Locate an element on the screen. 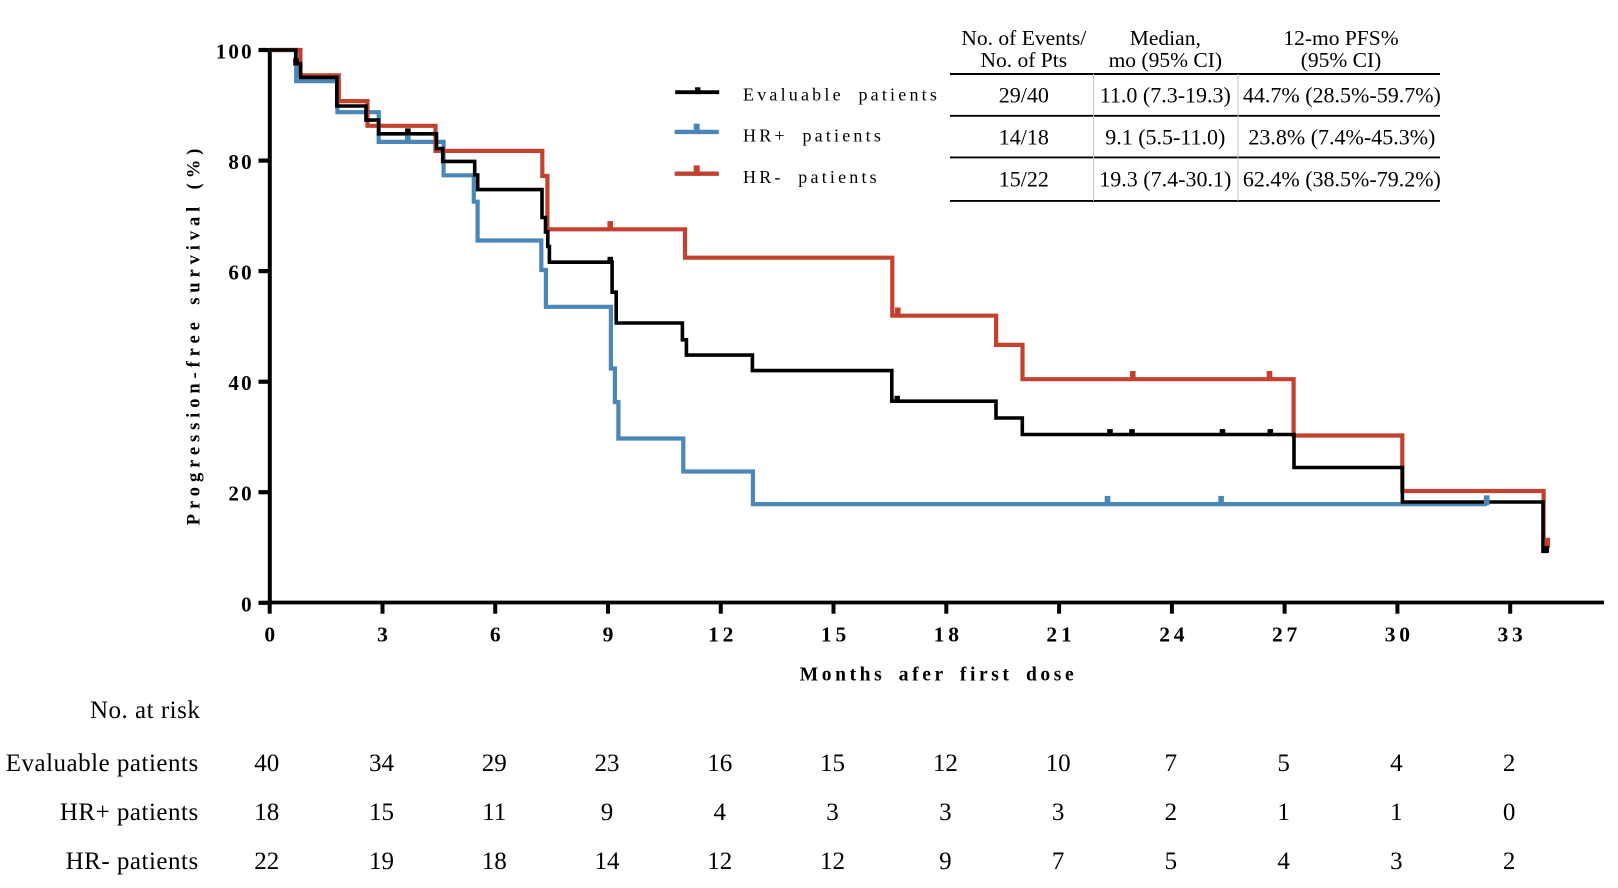  svg-text: 27 is located at coordinates (1286, 635).